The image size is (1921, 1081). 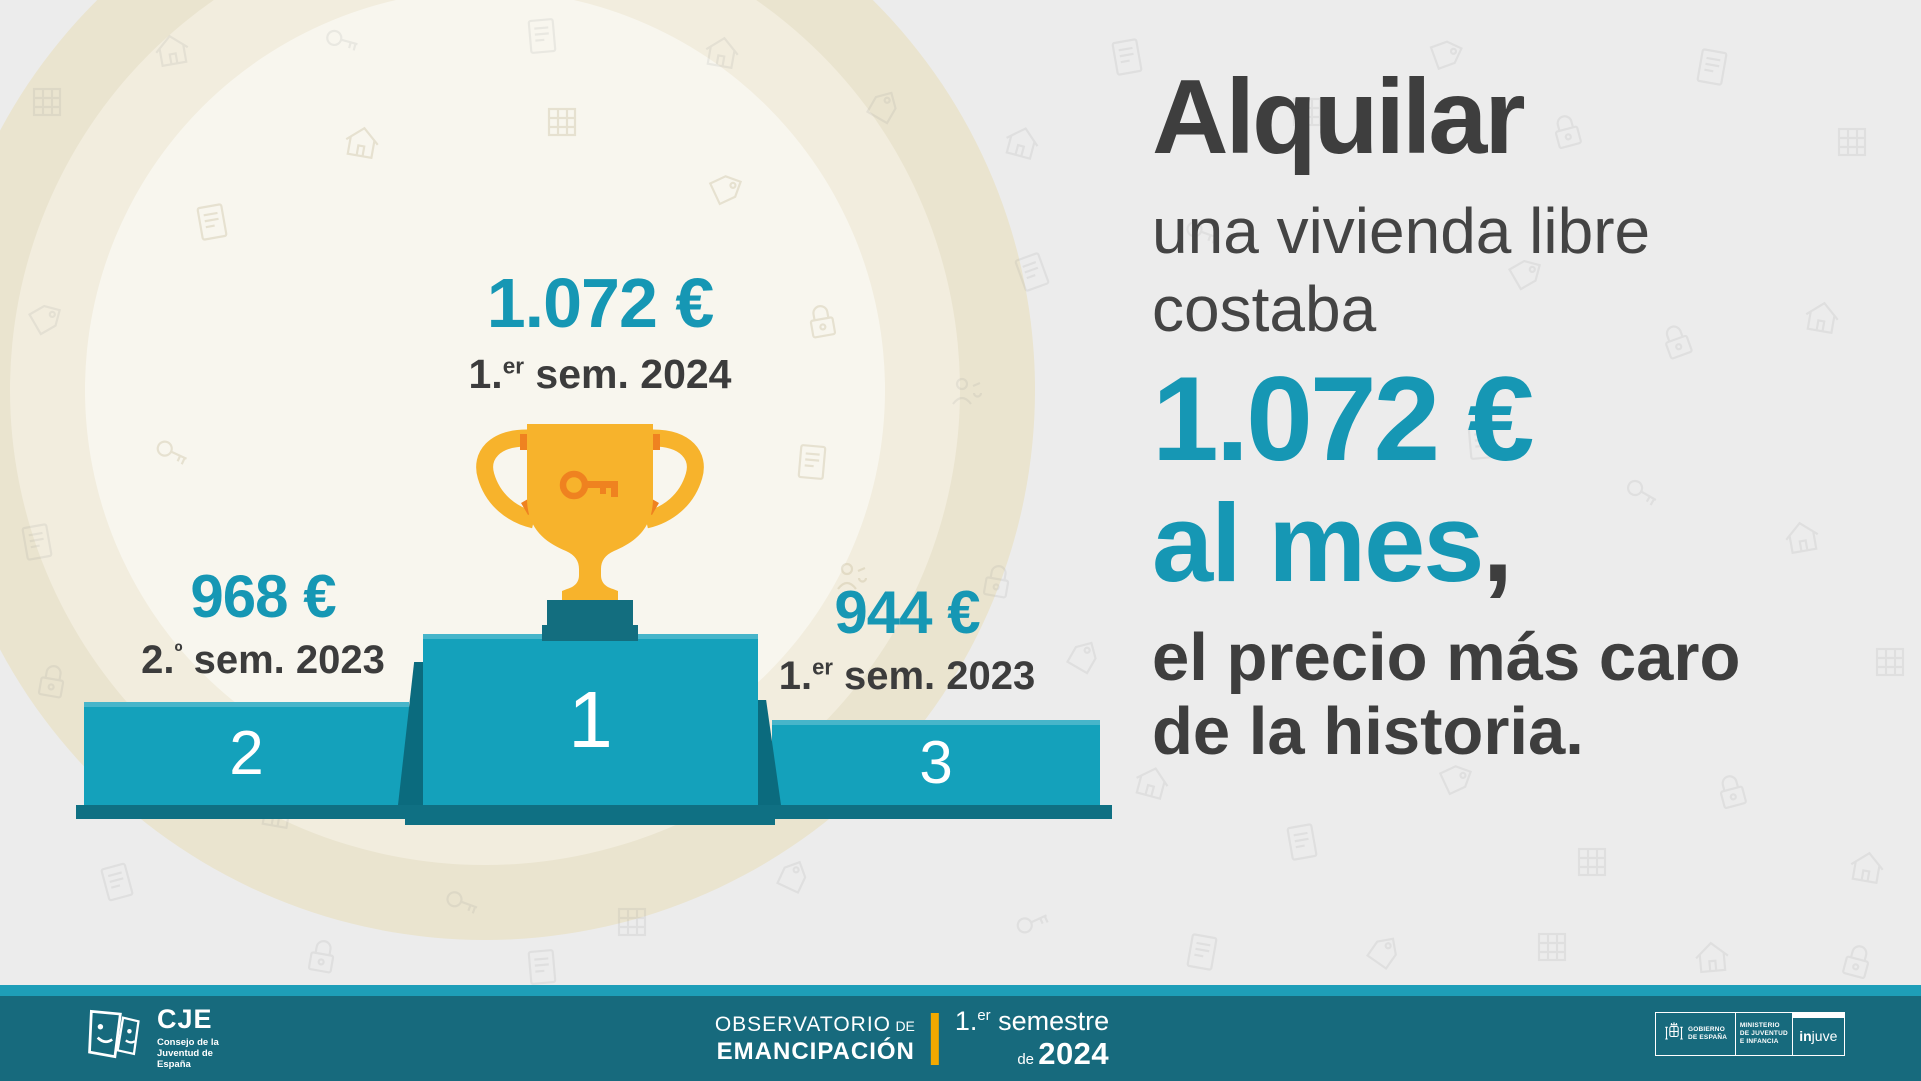 I want to click on headline-per-month: al mes,, so click(x=1332, y=543).